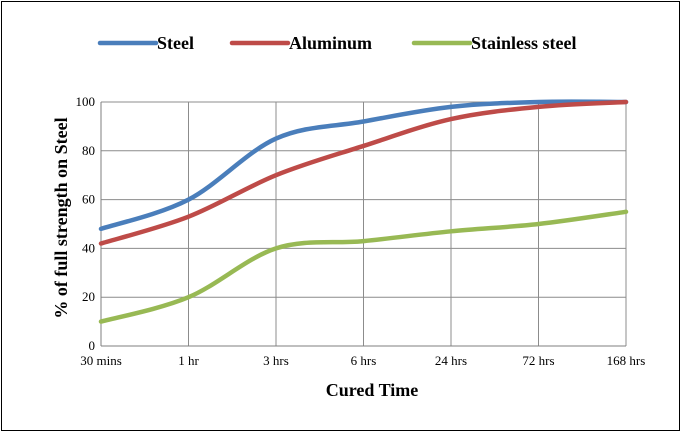  I want to click on legend: Steel Aluminum Stainless steel, so click(337, 43).